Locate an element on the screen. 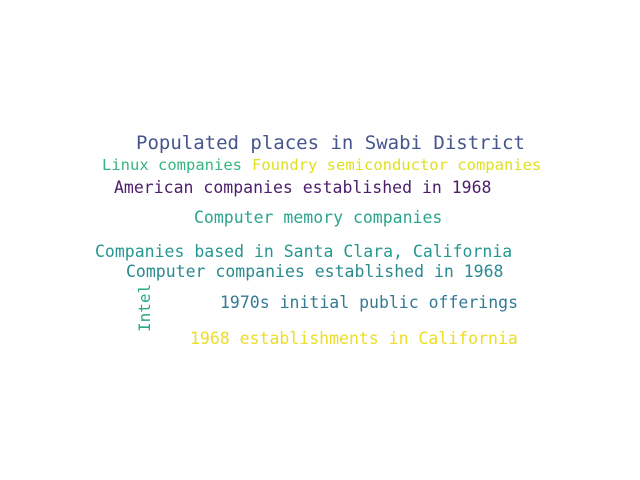  word-1968-establishments: 1968 establishments in California is located at coordinates (354, 338).